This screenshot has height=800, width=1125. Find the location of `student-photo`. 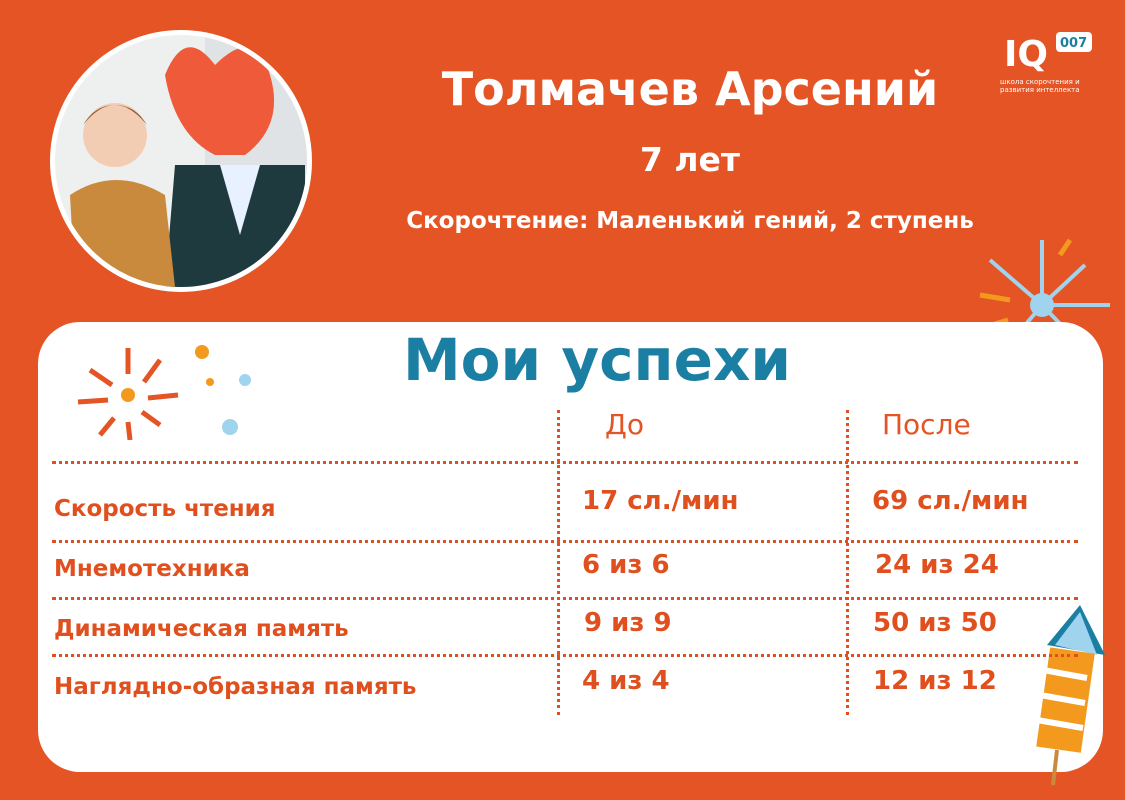

student-photo is located at coordinates (181, 161).